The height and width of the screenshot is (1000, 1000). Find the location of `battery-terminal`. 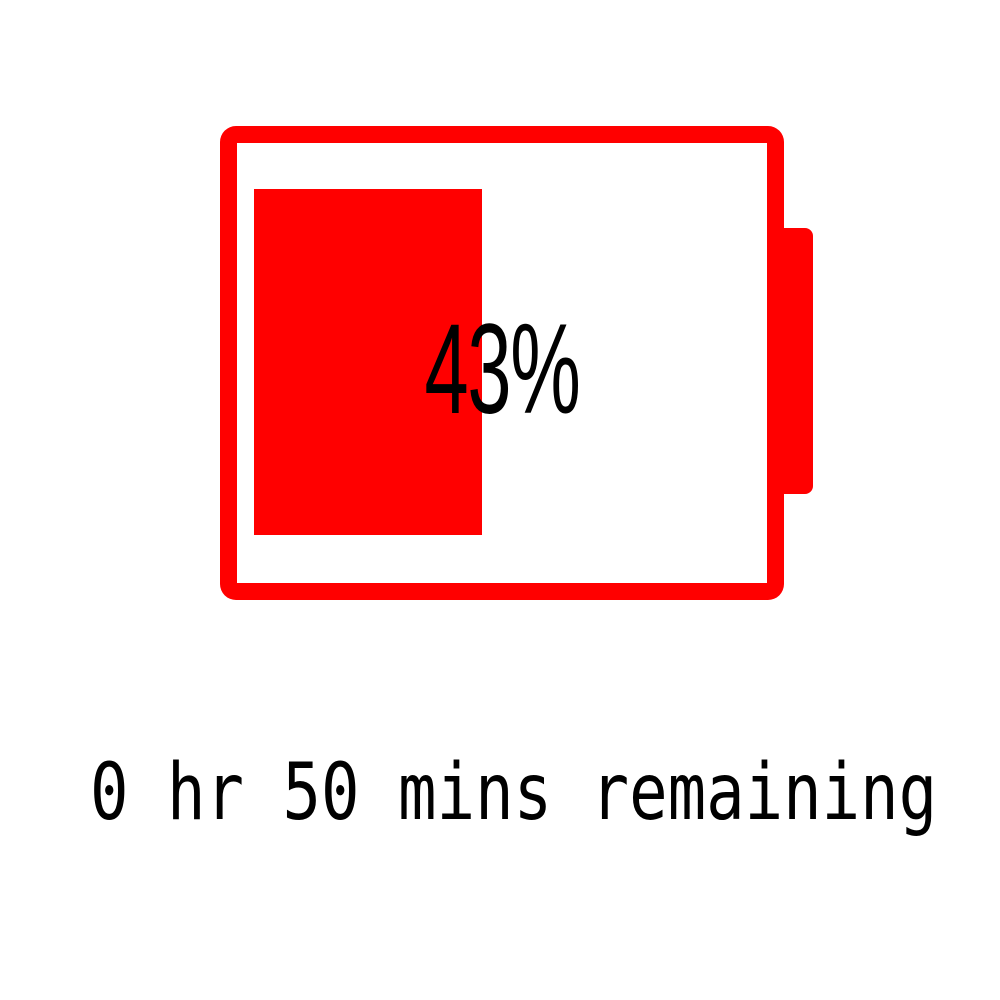

battery-terminal is located at coordinates (796, 361).